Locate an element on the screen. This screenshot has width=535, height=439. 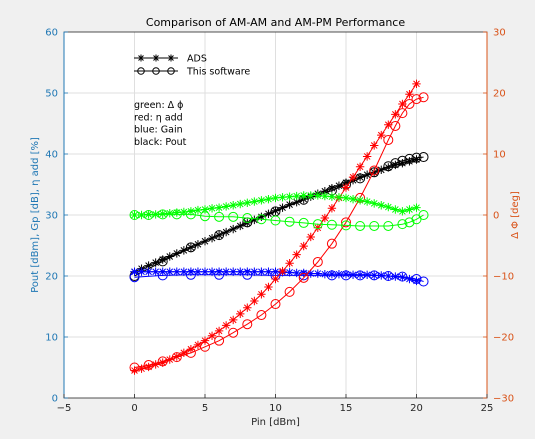
x-tick-label: 5 is located at coordinates (205, 408).